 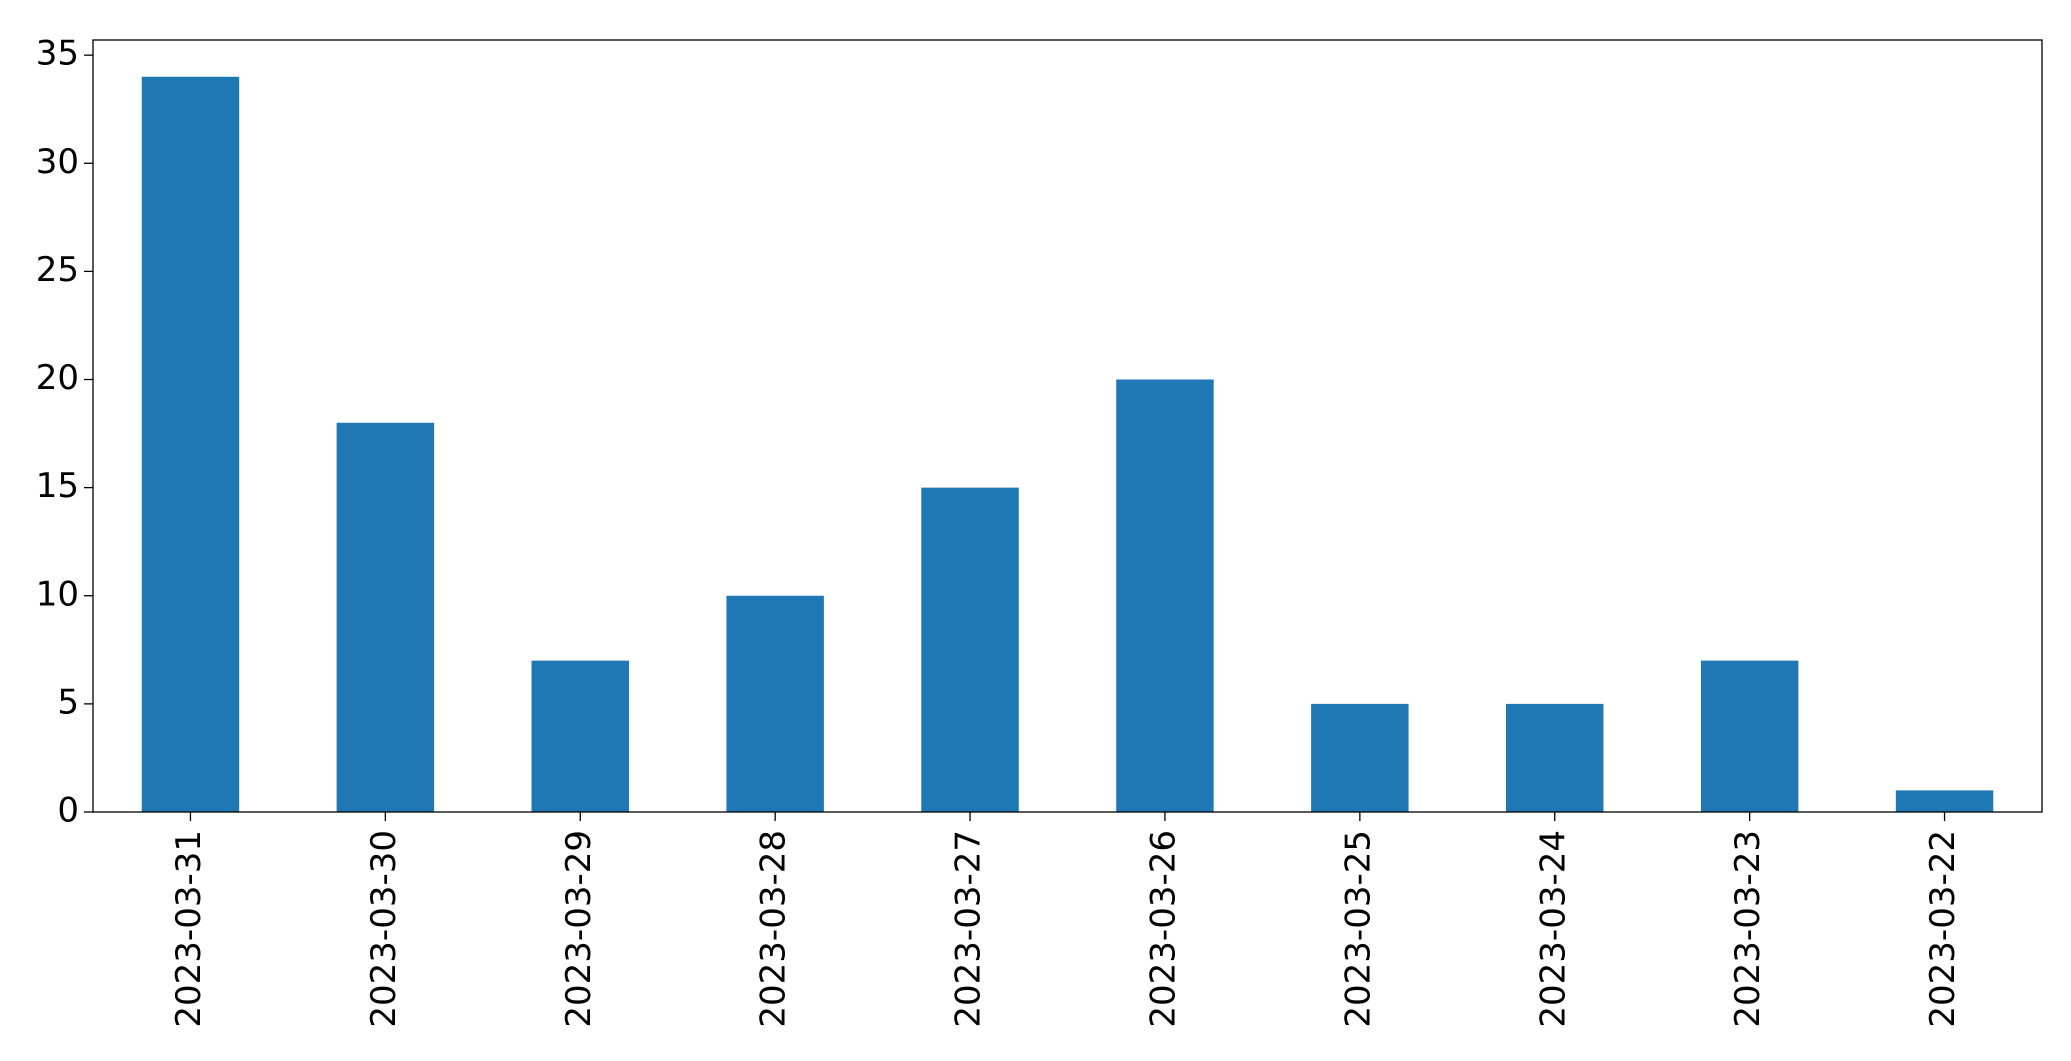 What do you see at coordinates (1748, 929) in the screenshot?
I see `x-tick-label: 2023-03-23` at bounding box center [1748, 929].